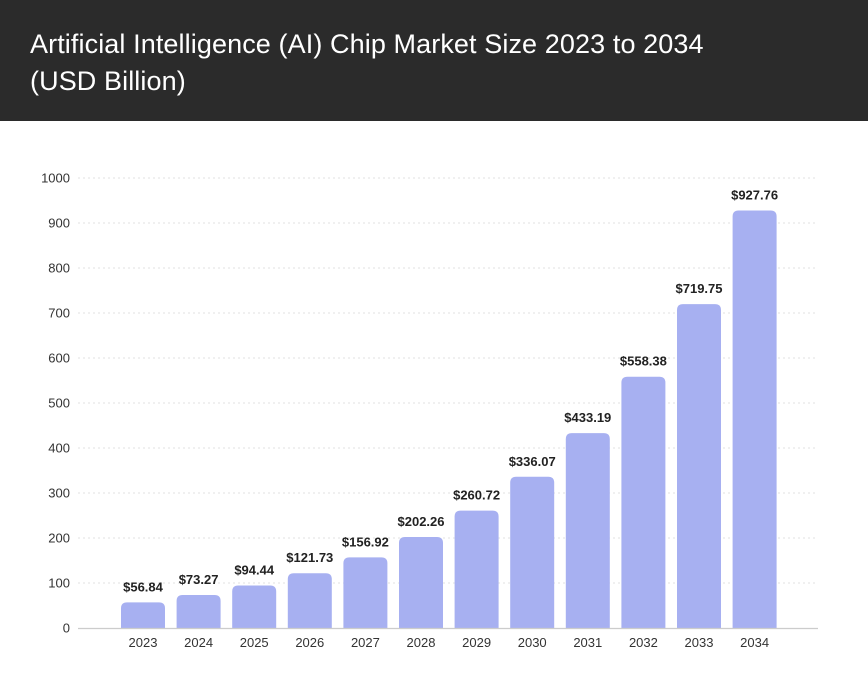  Describe the element at coordinates (198, 611) in the screenshot. I see `bar-2024` at that location.